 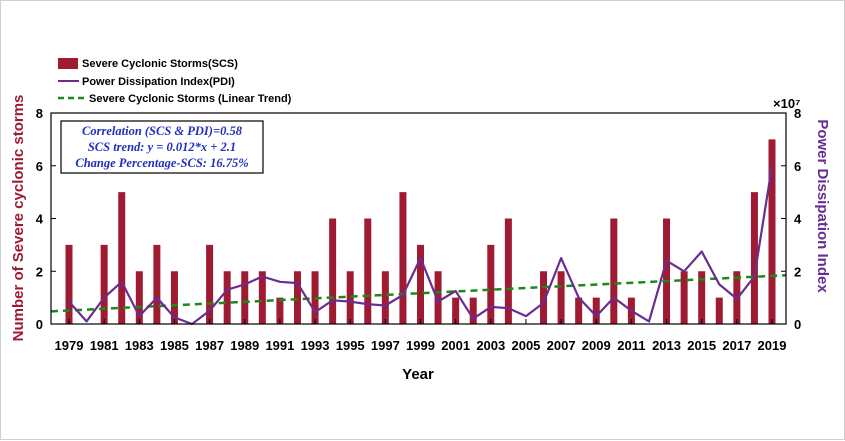 What do you see at coordinates (68, 63) in the screenshot?
I see `legend-swatch-scs` at bounding box center [68, 63].